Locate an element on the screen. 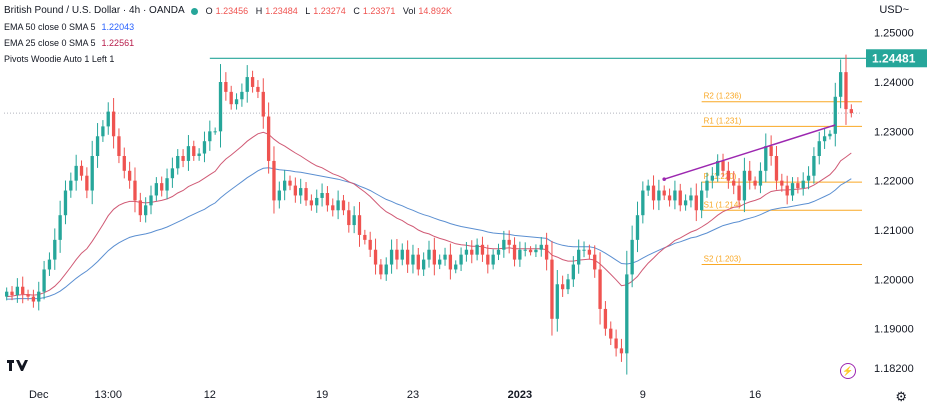 This screenshot has width=931, height=414. ohlc-open-value: 1.23456 is located at coordinates (232, 10).